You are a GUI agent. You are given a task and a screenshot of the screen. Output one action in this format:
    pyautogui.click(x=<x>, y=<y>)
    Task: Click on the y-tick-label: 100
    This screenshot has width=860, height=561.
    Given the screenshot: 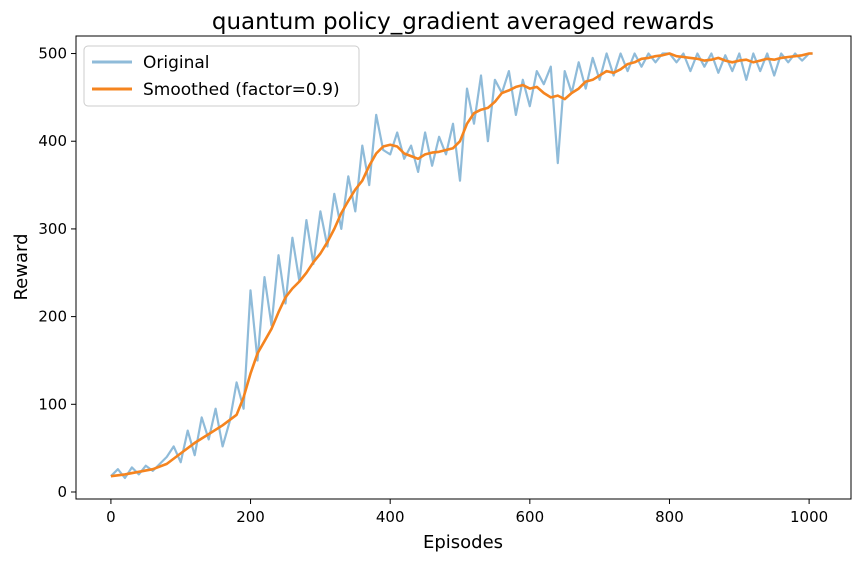 What is the action you would take?
    pyautogui.click(x=52, y=404)
    